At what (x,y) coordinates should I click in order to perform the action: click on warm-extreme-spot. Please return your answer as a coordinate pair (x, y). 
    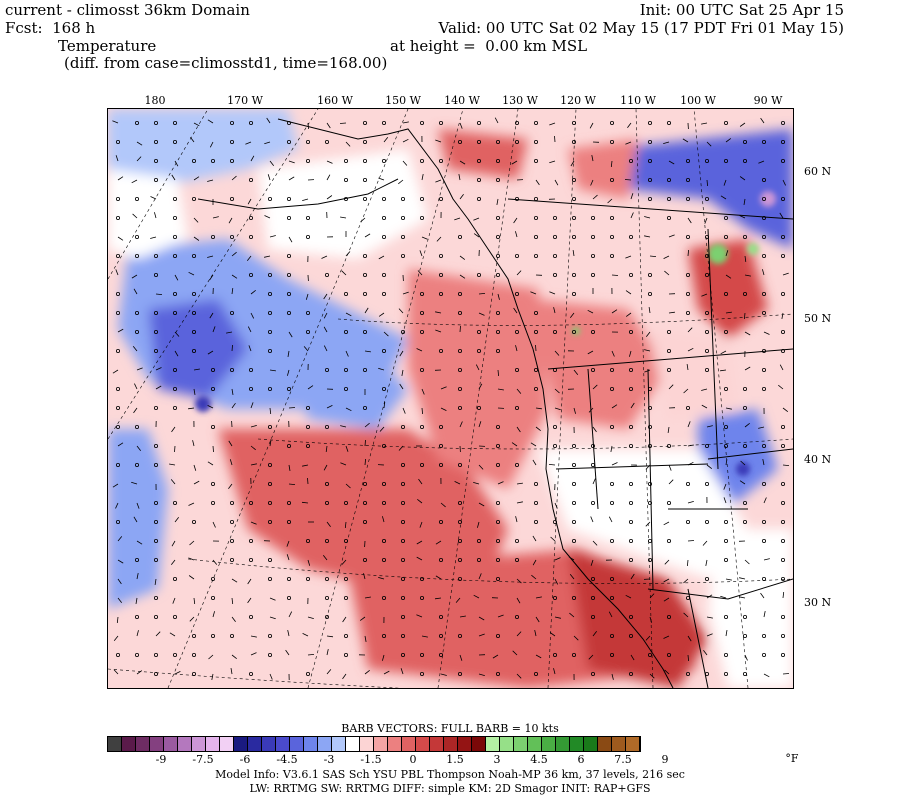
    Looking at the image, I should click on (576, 331).